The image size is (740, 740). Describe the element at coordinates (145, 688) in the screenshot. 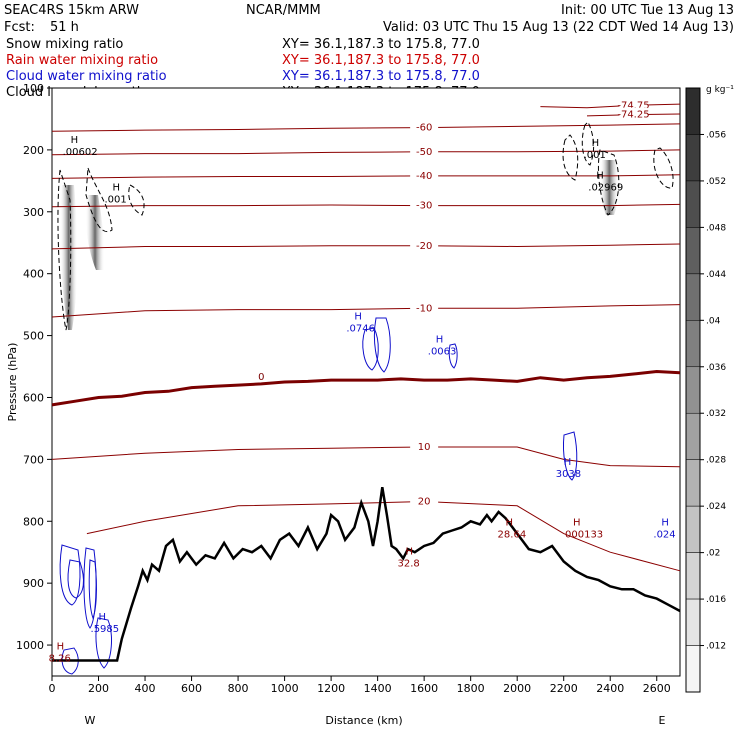

I see `x-tick-label: 400` at that location.